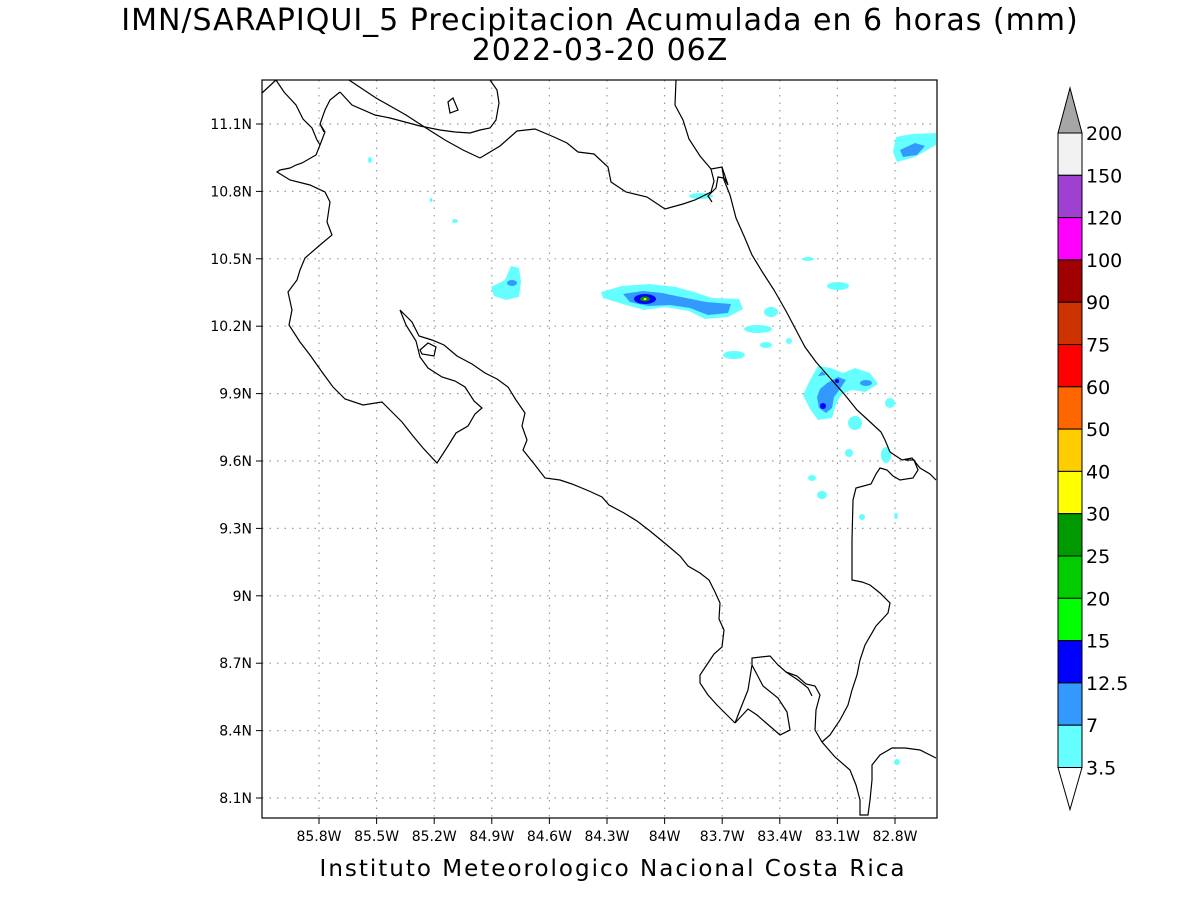  Describe the element at coordinates (722, 837) in the screenshot. I see `x-tick-label: 83.7W` at that location.